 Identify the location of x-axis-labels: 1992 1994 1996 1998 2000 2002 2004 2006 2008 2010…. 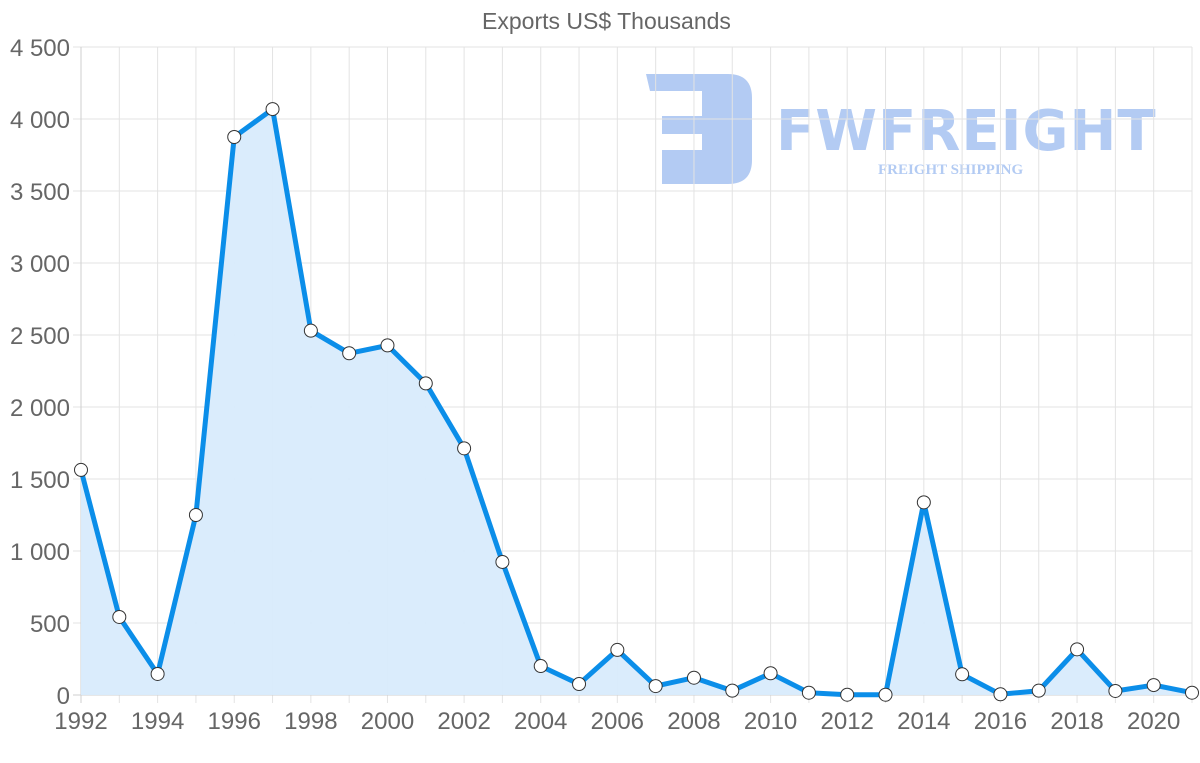
(617, 721).